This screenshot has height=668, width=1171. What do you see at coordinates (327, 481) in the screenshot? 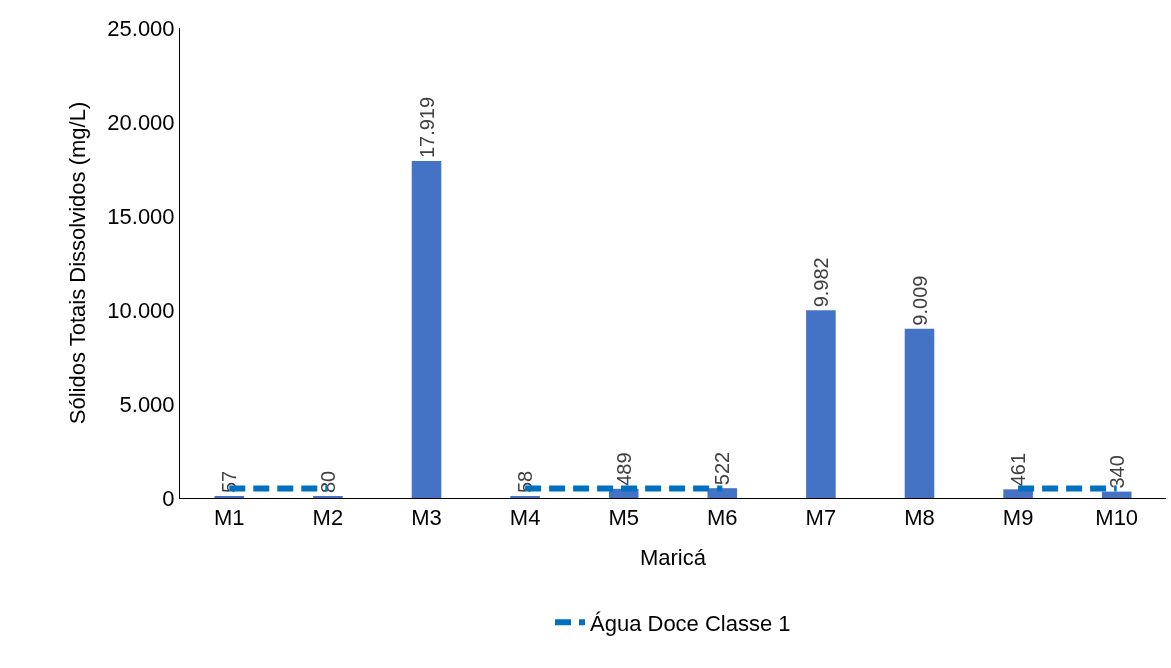
I see `data-label: 80` at bounding box center [327, 481].